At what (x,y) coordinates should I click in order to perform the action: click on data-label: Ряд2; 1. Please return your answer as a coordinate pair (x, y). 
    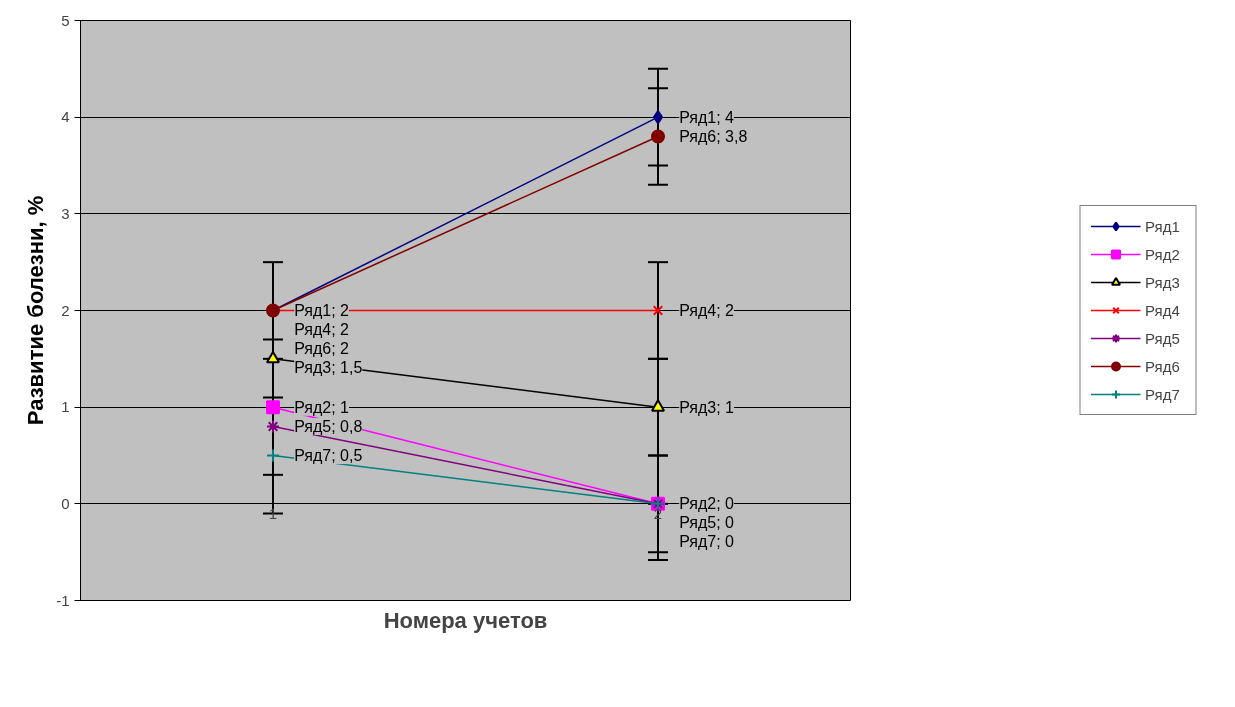
    Looking at the image, I should click on (322, 407).